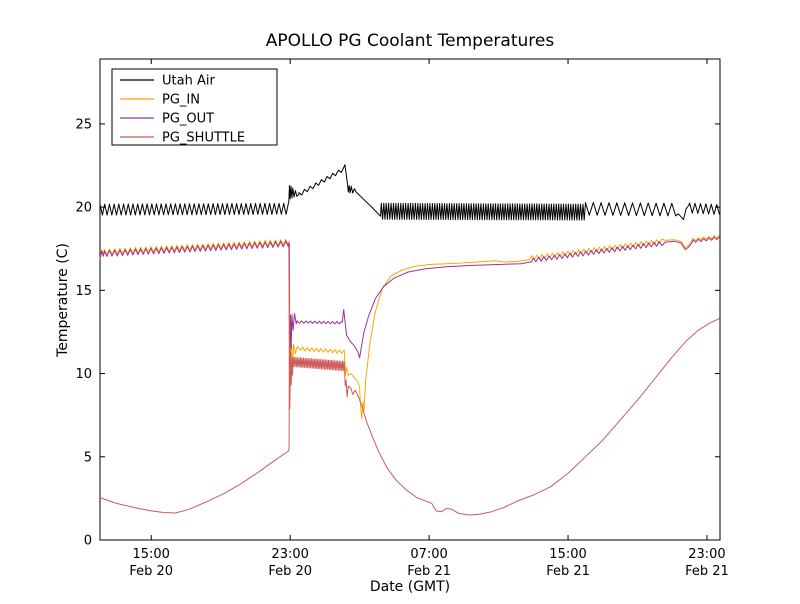 The height and width of the screenshot is (604, 800). Describe the element at coordinates (88, 541) in the screenshot. I see `y-tick-label: 0` at that location.